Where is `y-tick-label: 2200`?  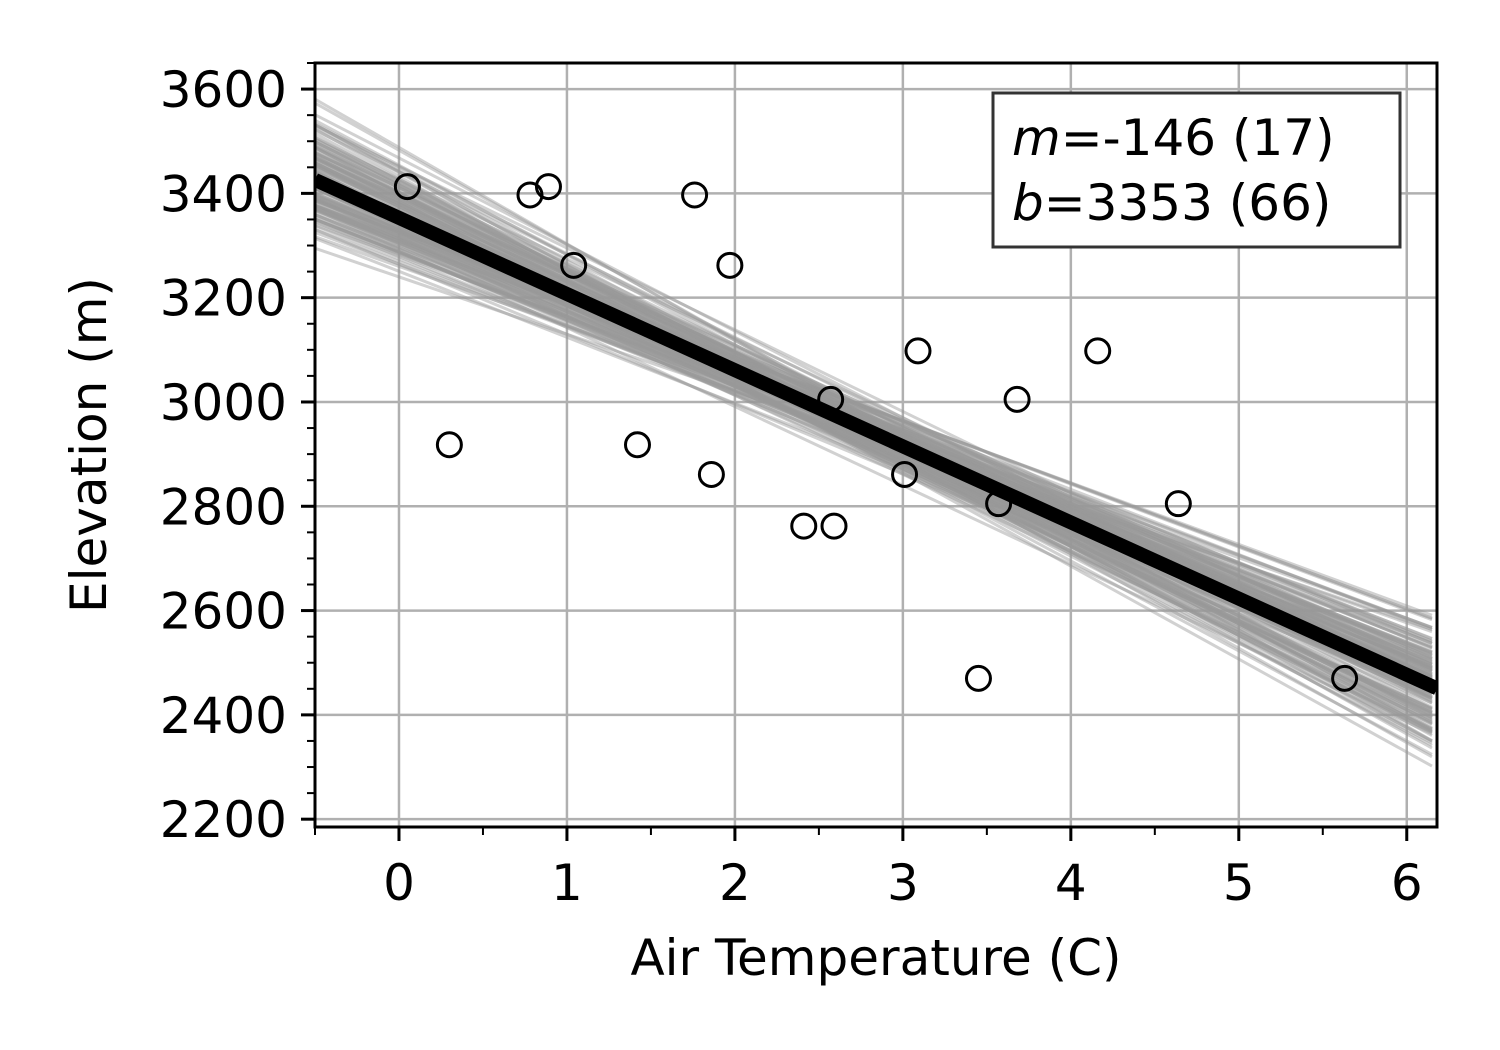 y-tick-label: 2200 is located at coordinates (223, 820).